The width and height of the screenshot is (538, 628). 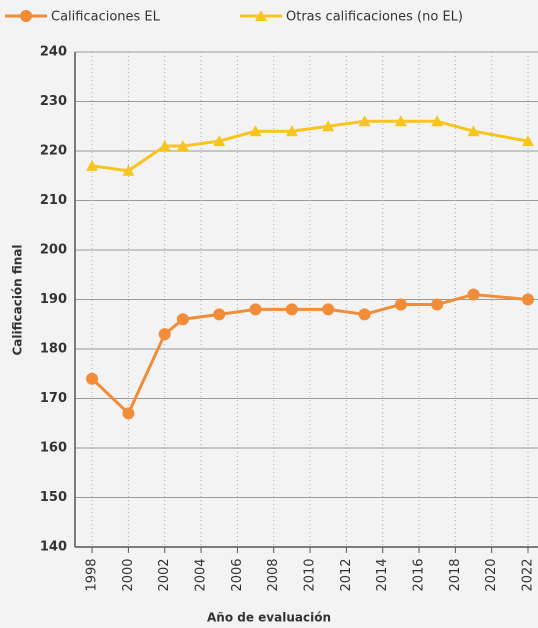 I want to click on x-tick-label: 2008, so click(x=273, y=574).